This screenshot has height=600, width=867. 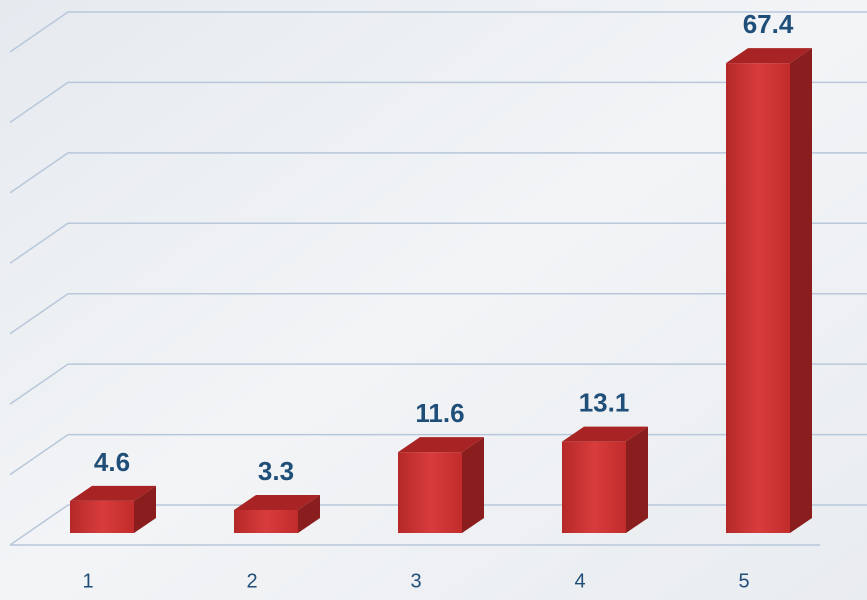 What do you see at coordinates (439, 413) in the screenshot?
I see `data-label: 11.6` at bounding box center [439, 413].